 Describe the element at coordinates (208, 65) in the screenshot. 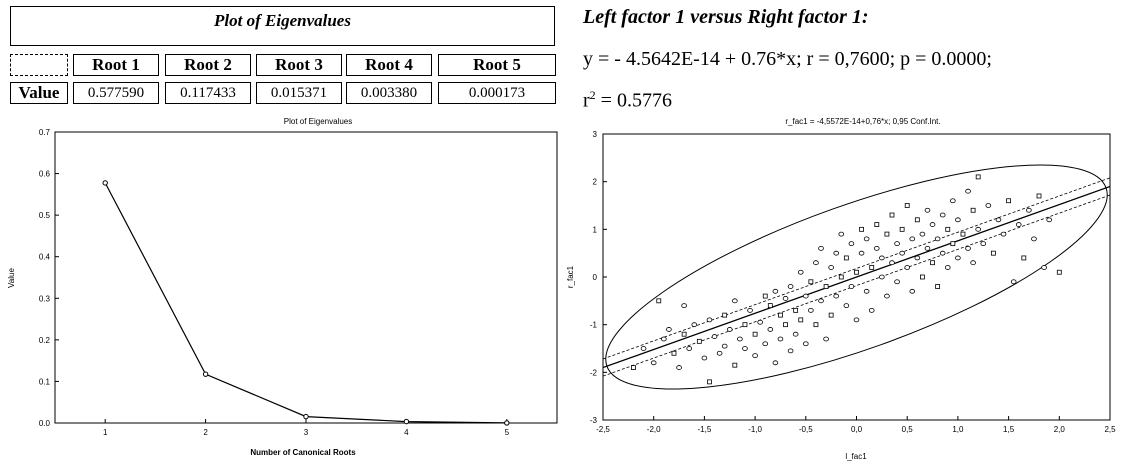

I see `column-header-root2: Root 2` at that location.